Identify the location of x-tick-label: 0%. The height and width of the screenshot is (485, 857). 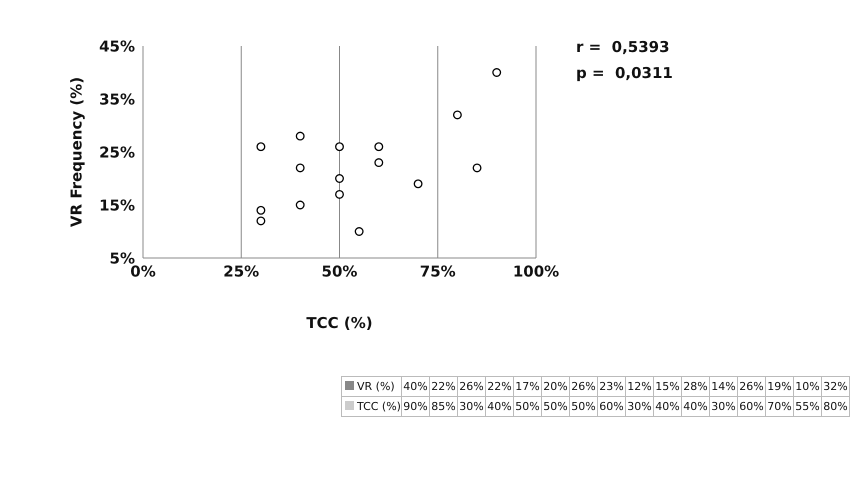
(143, 271).